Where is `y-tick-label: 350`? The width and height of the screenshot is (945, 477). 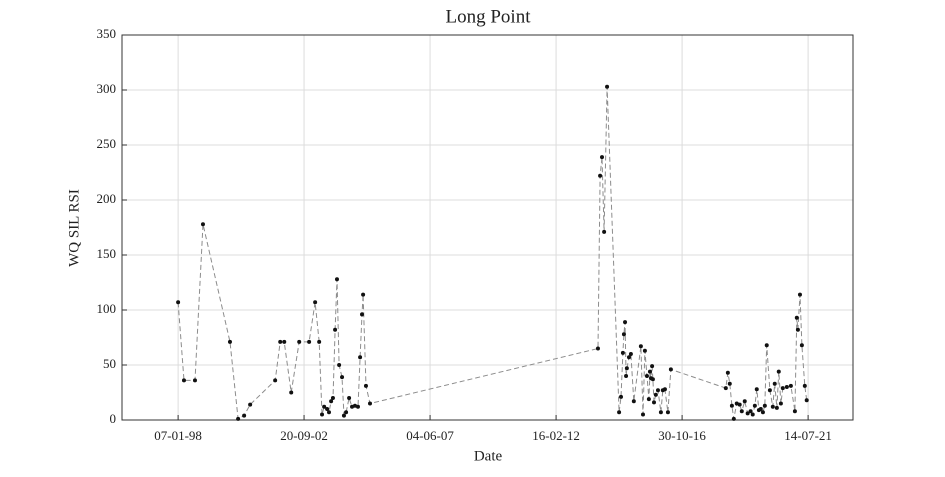
y-tick-label: 350 is located at coordinates (107, 33).